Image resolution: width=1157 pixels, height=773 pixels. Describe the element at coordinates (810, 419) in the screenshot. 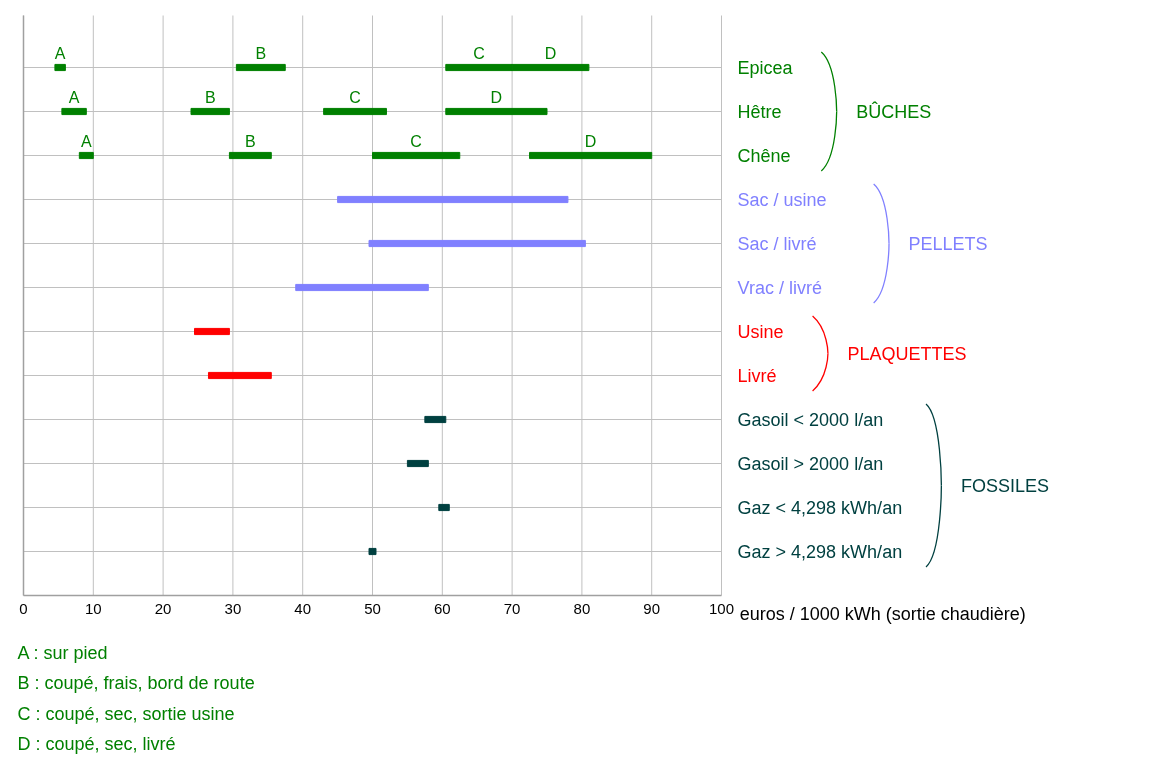

I see `y-tick-label: Gasoil < 2000 l/an` at that location.